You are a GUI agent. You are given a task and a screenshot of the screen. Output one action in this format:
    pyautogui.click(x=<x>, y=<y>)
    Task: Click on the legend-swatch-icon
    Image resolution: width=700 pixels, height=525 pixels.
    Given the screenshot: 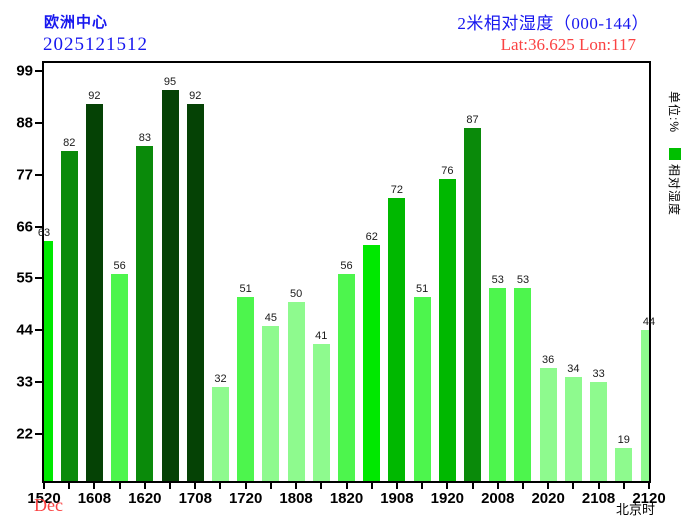 What is the action you would take?
    pyautogui.click(x=675, y=154)
    